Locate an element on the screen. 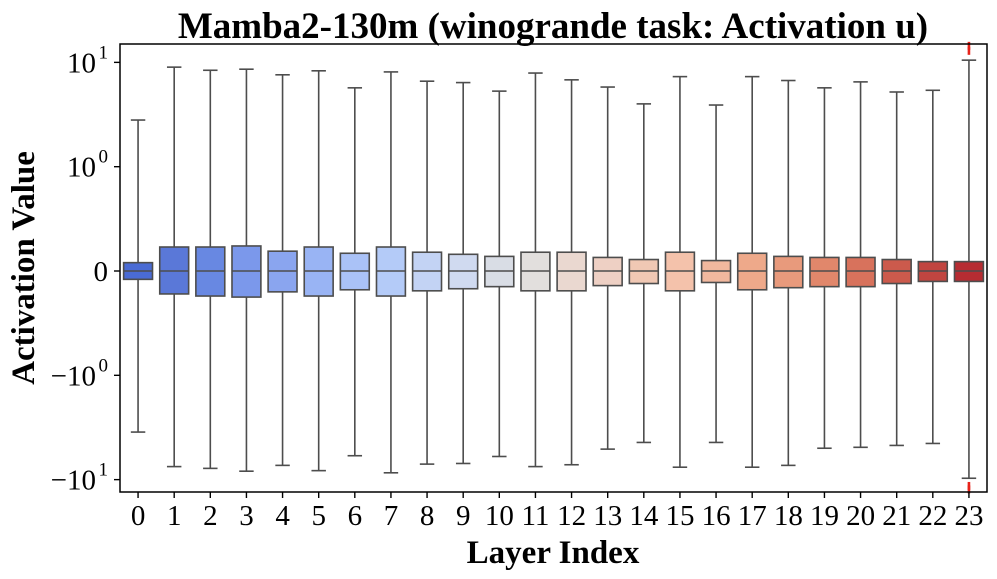 The height and width of the screenshot is (579, 997). x-tick-label: 11 is located at coordinates (535, 516).